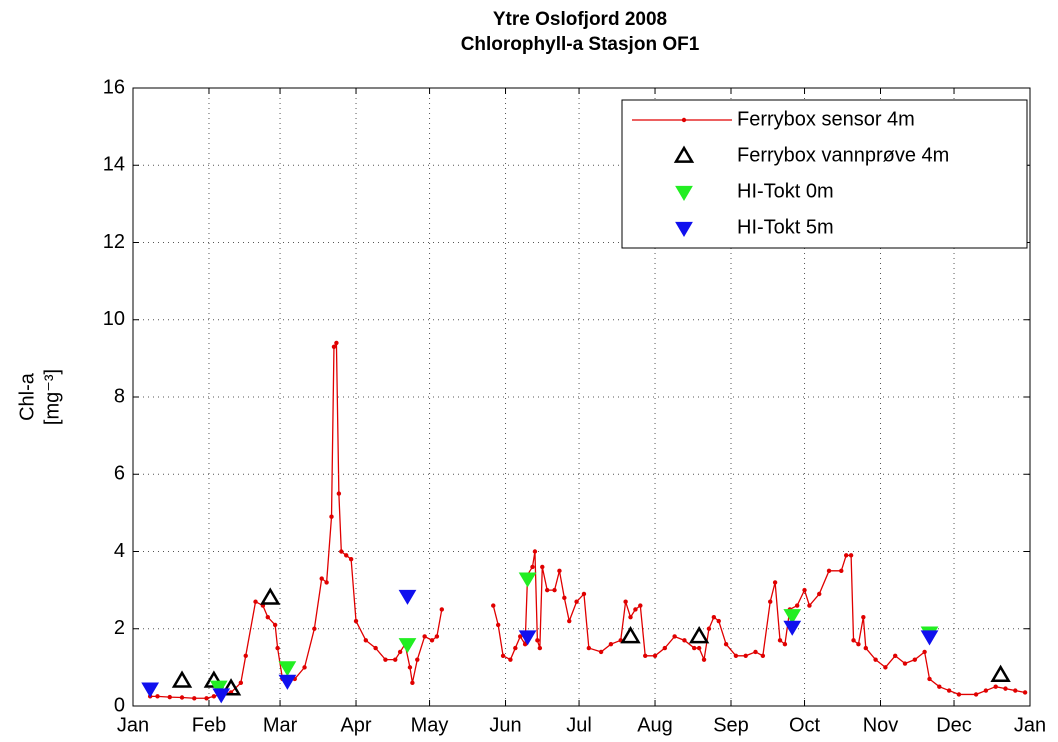  I want to click on y-tick-label: 10, so click(114, 319).